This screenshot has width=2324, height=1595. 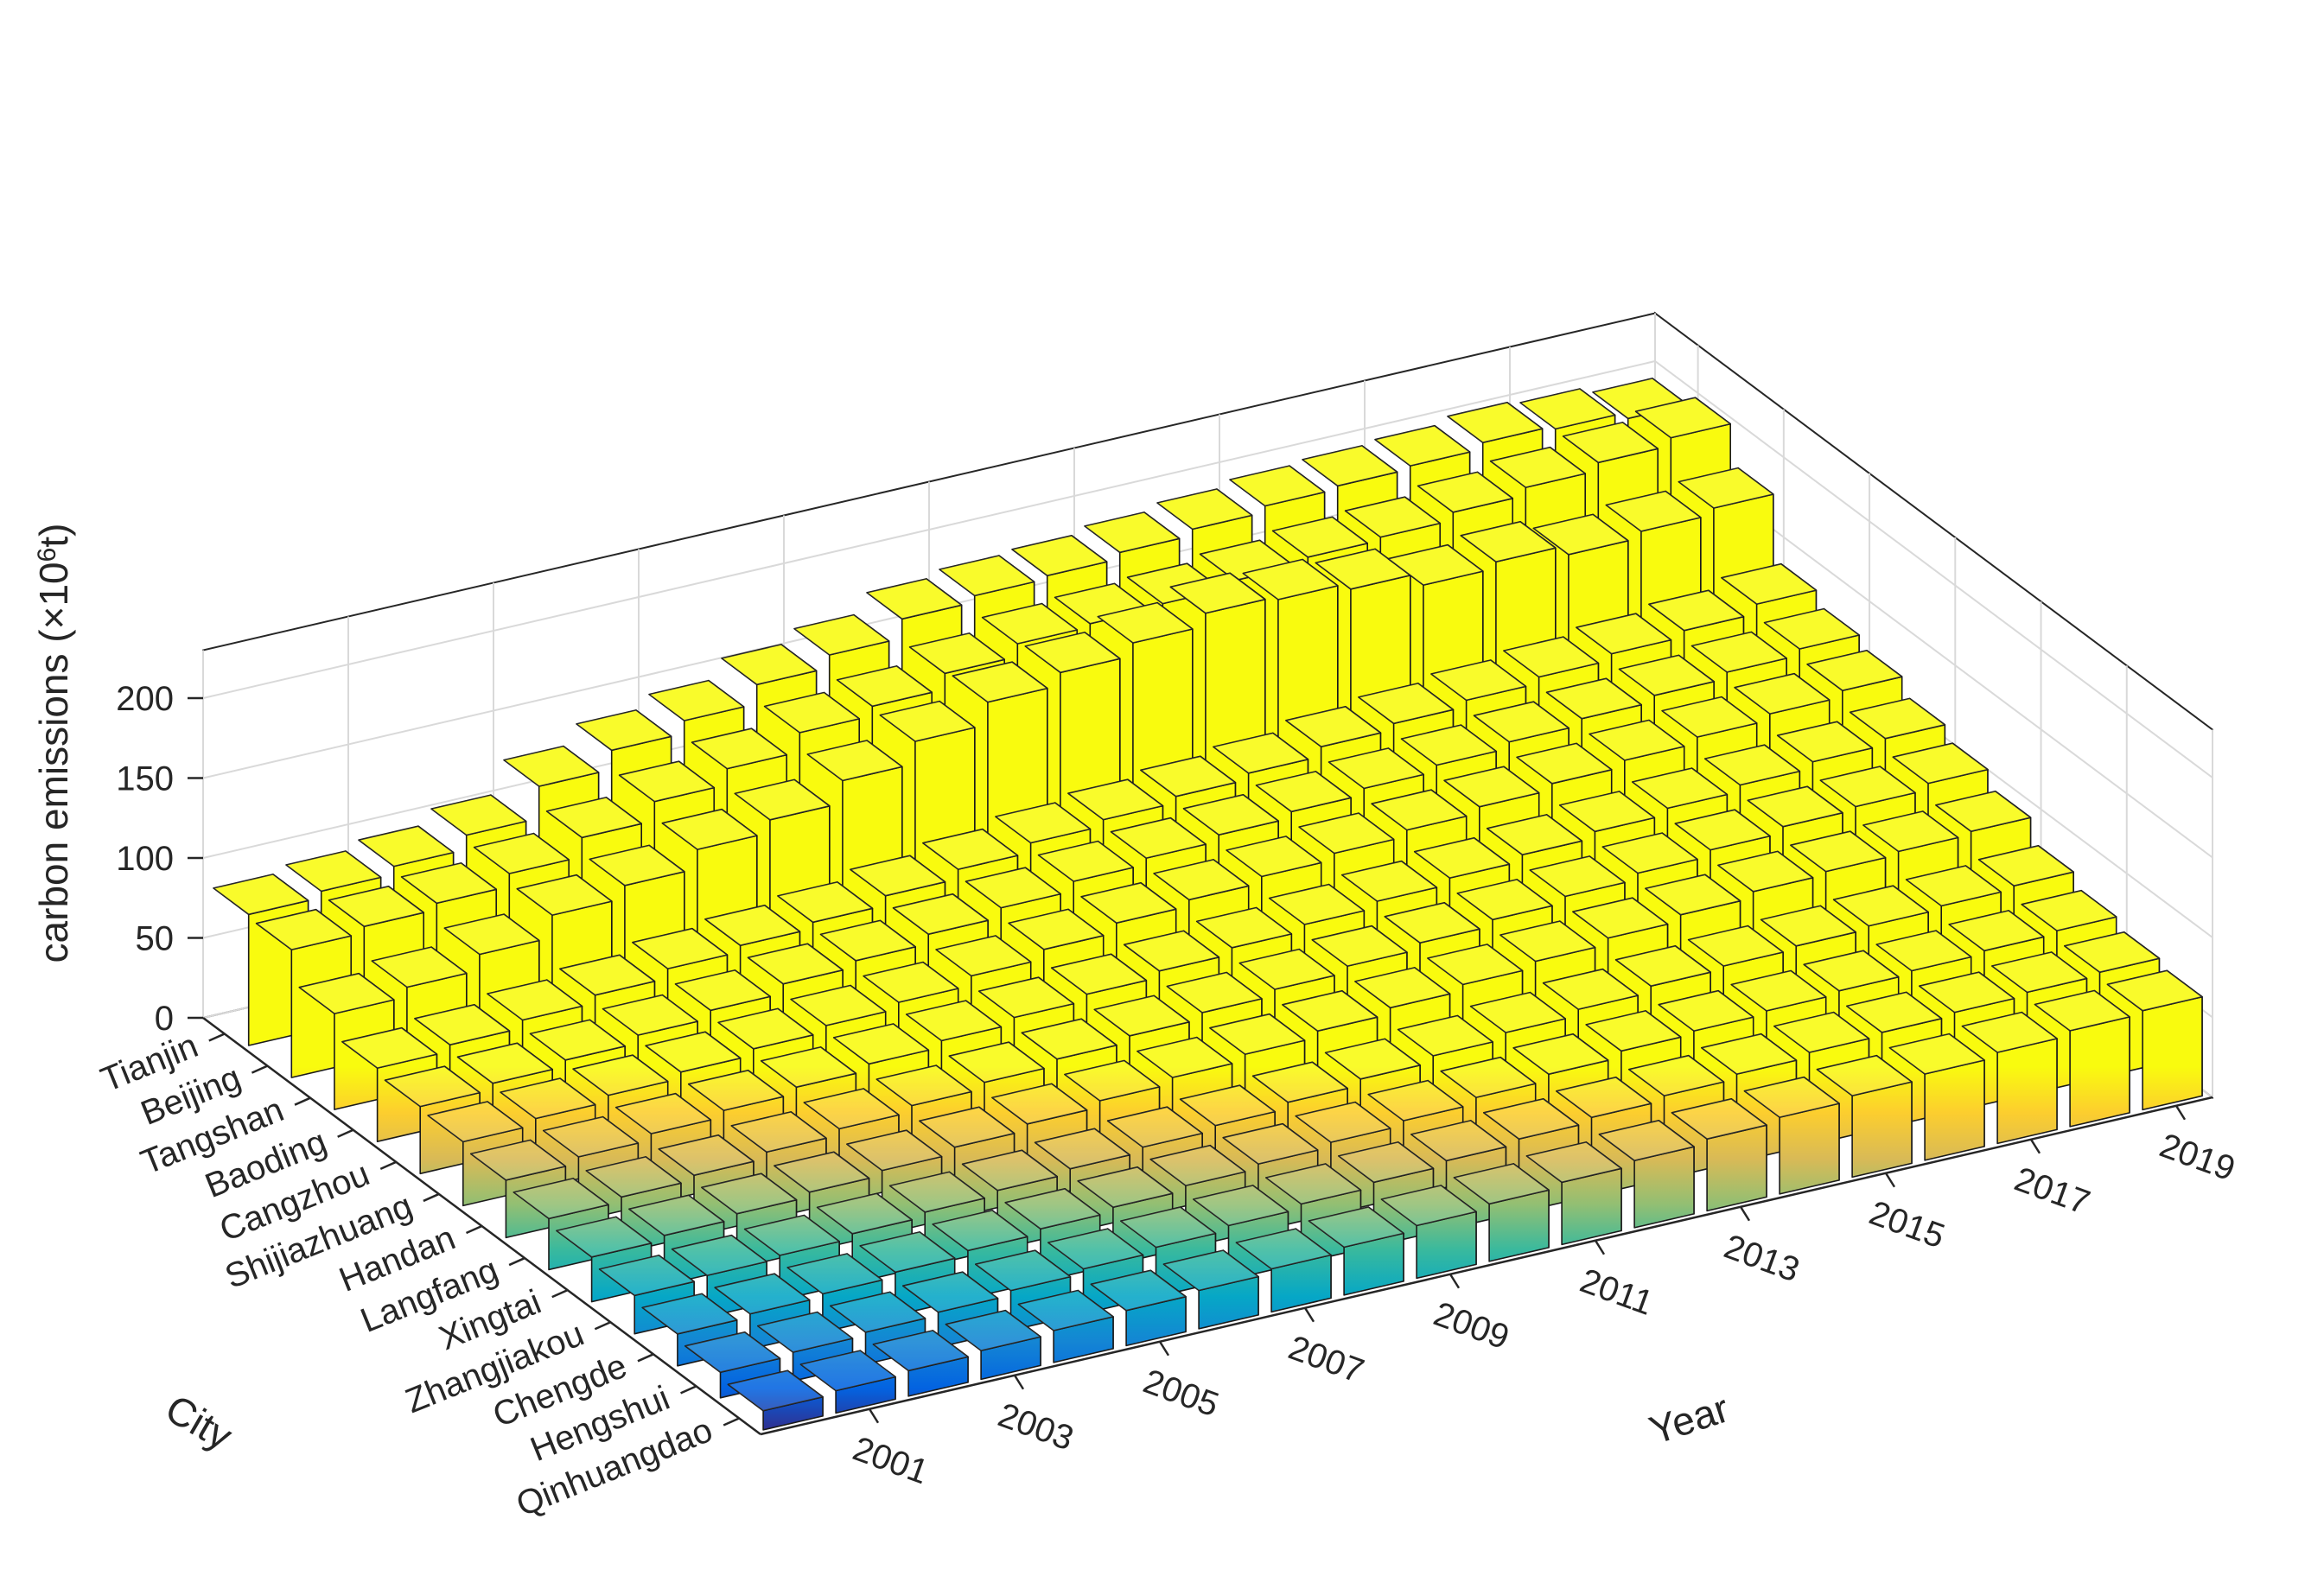 What do you see at coordinates (54, 743) in the screenshot?
I see `z-axis-label: carbon emissions (×106t)` at bounding box center [54, 743].